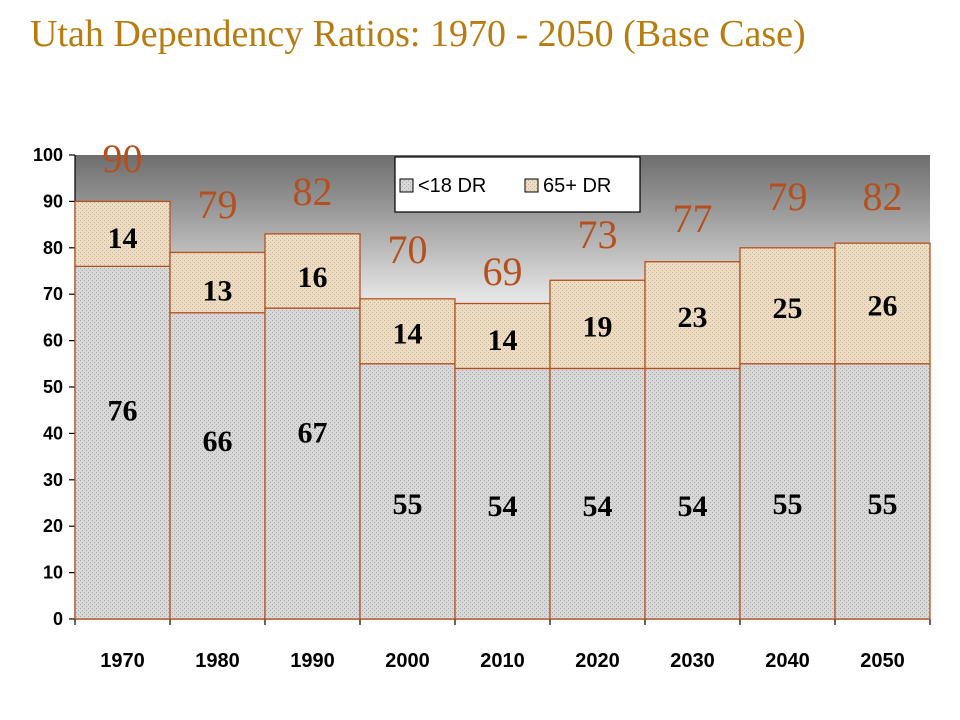  What do you see at coordinates (53, 341) in the screenshot?
I see `y-tick-label: 60` at bounding box center [53, 341].